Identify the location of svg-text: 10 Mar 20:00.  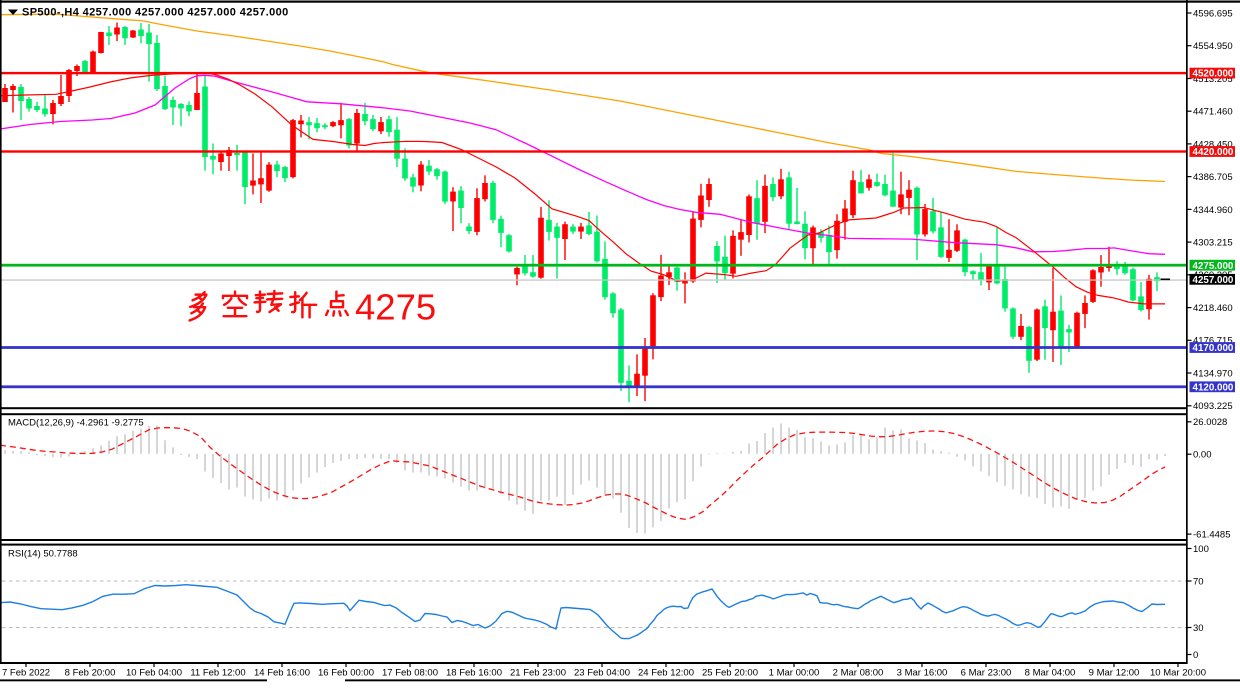
(1178, 673).